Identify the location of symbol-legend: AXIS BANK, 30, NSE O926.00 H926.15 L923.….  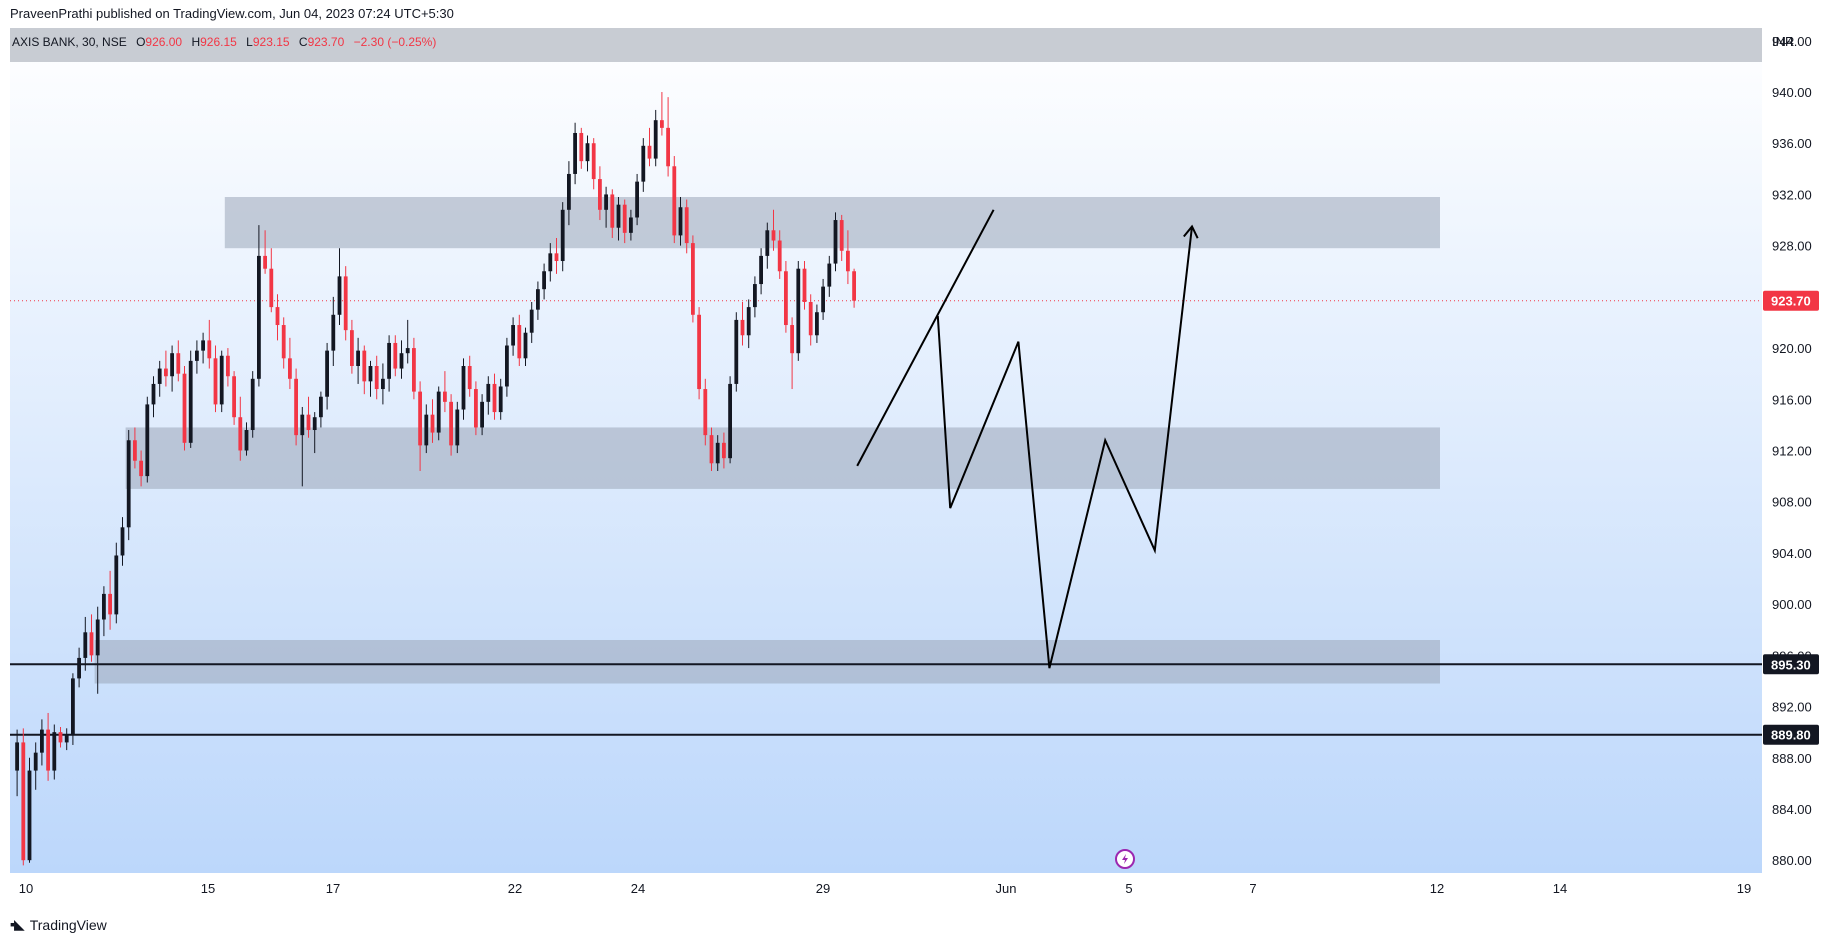
(224, 45).